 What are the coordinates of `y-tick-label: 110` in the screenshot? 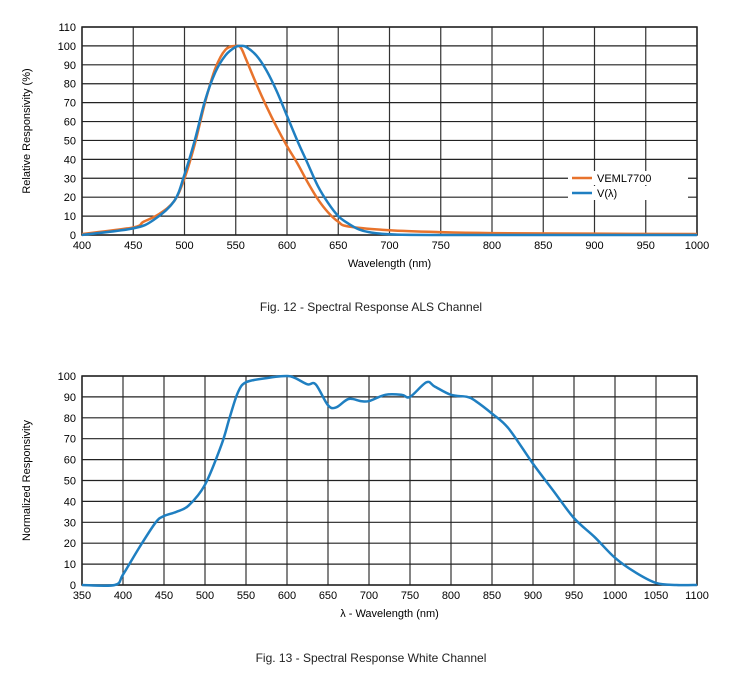 It's located at (67, 28).